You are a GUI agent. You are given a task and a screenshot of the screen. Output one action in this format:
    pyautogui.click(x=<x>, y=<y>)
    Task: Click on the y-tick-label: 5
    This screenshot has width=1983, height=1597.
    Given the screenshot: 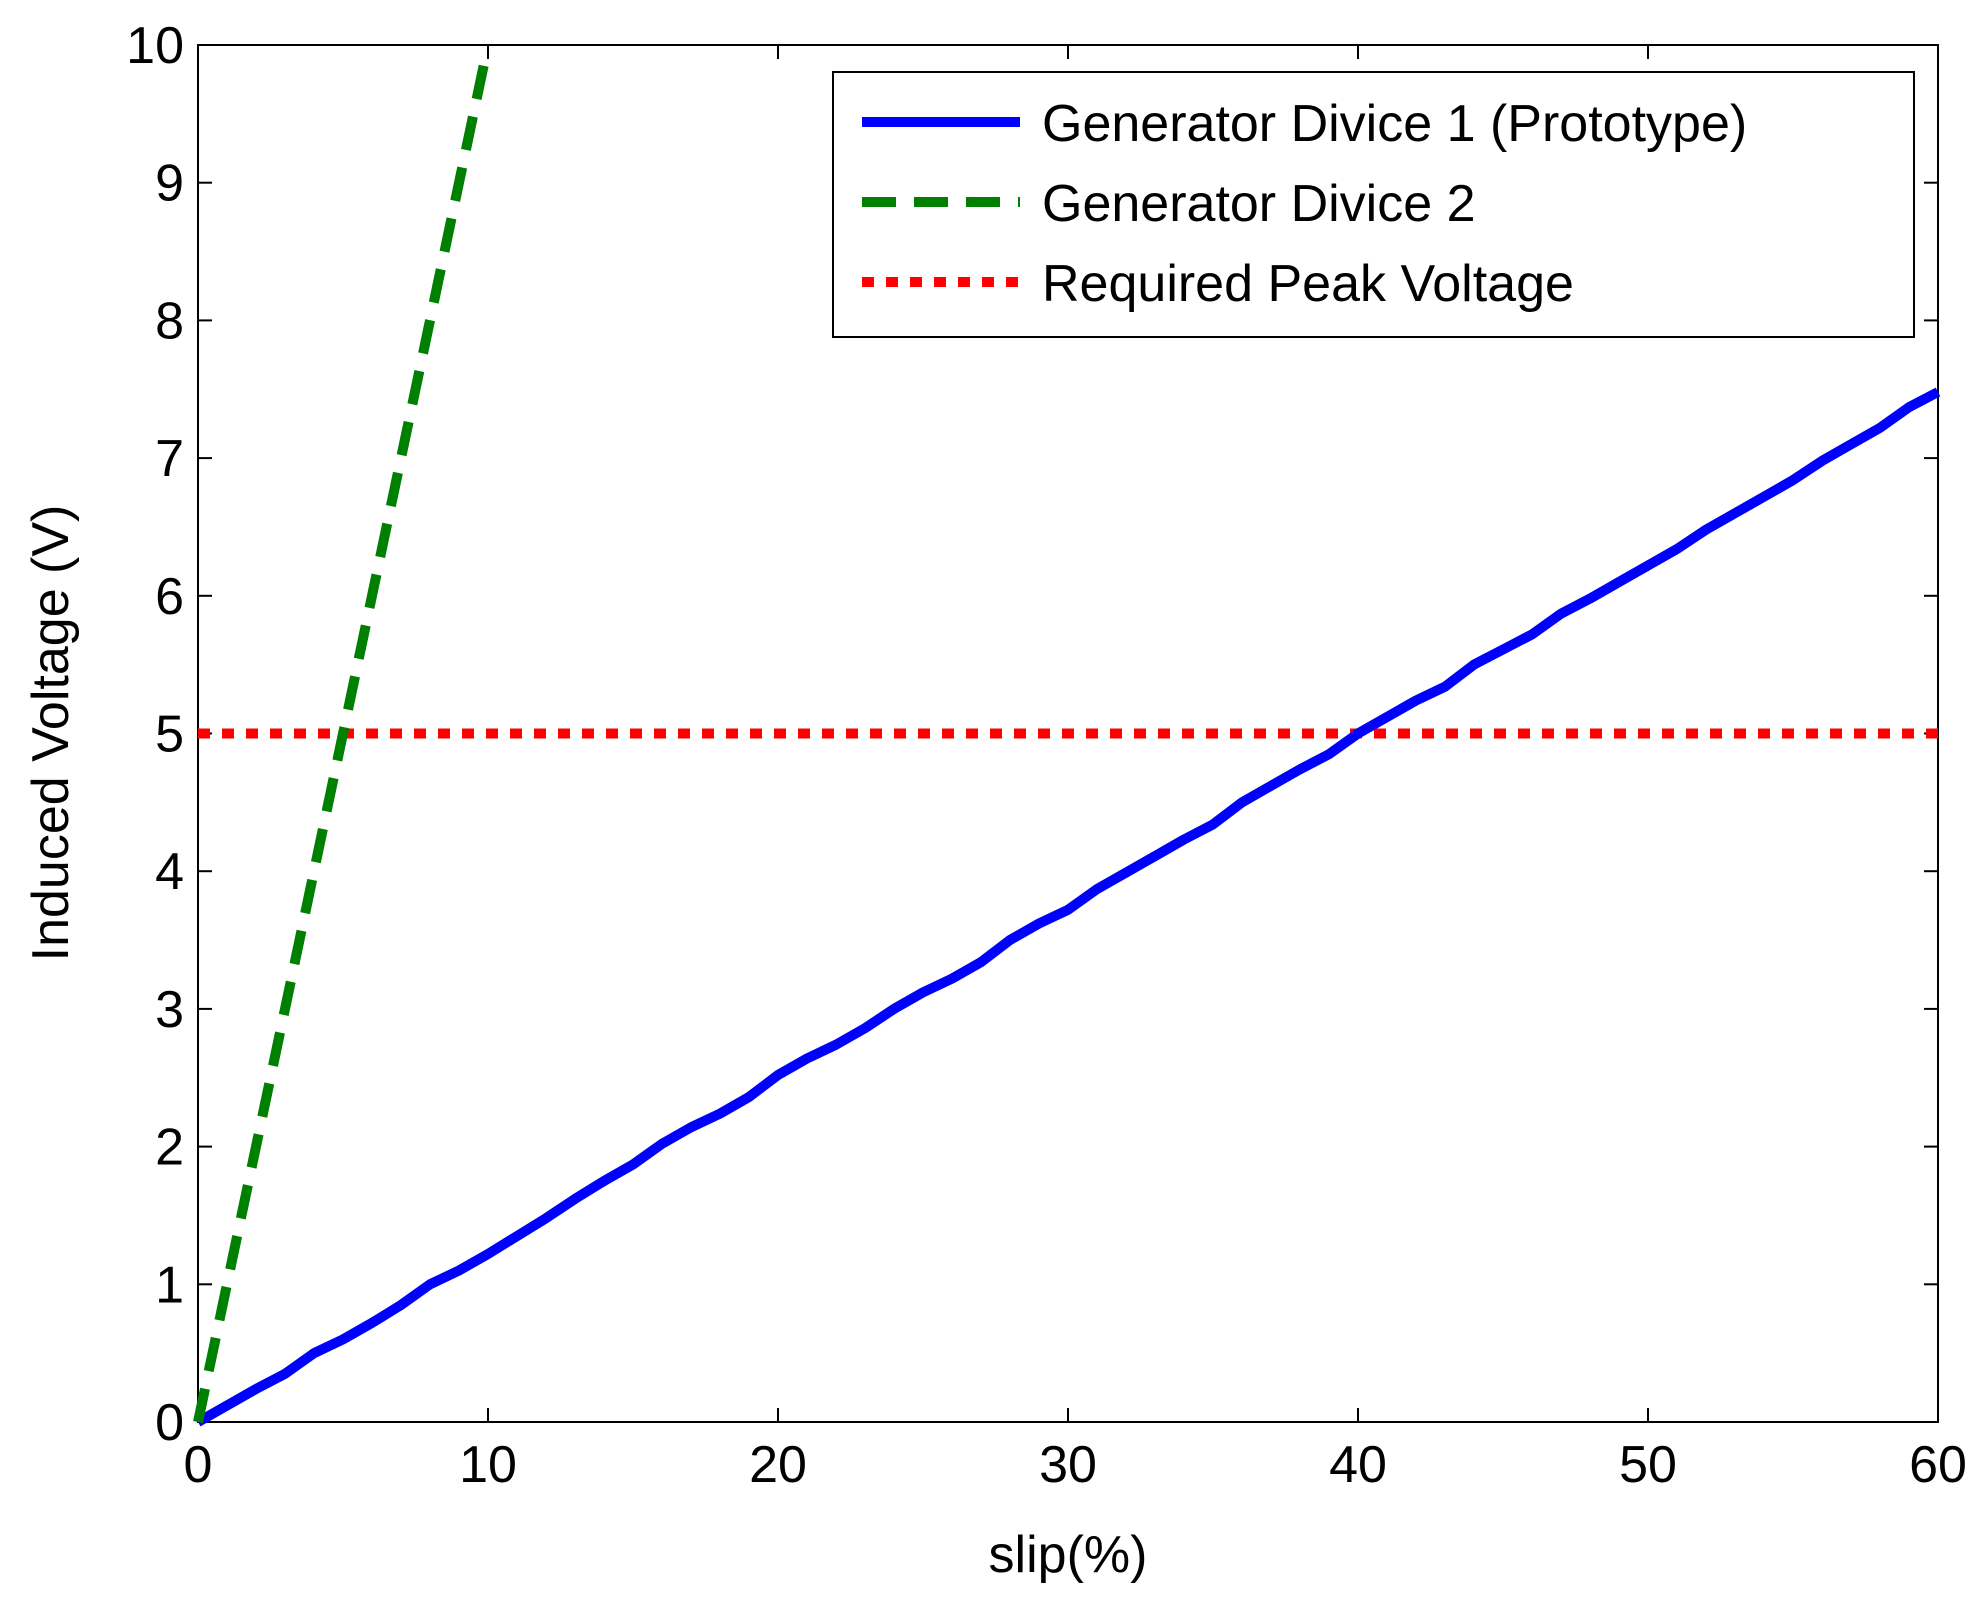 What is the action you would take?
    pyautogui.click(x=169, y=735)
    